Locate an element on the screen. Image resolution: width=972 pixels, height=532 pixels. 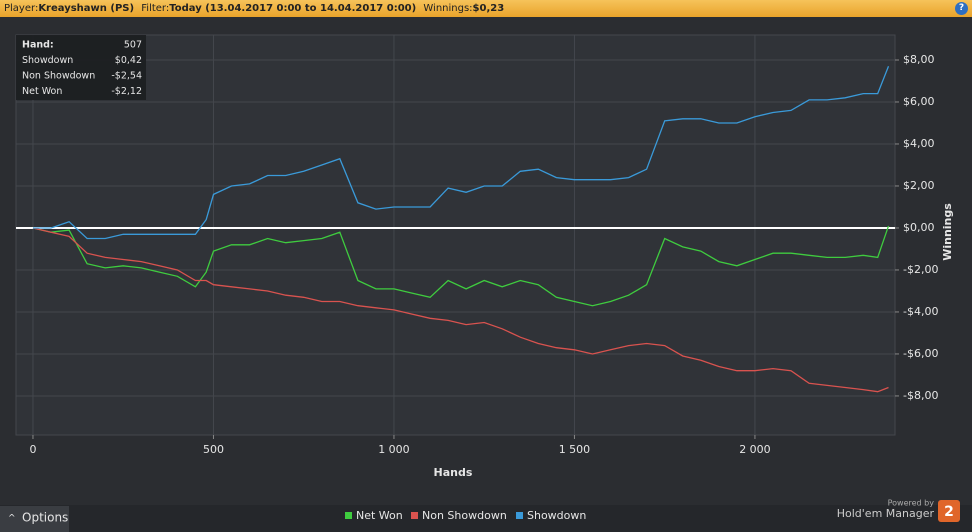
brand-logo is located at coordinates (949, 511).